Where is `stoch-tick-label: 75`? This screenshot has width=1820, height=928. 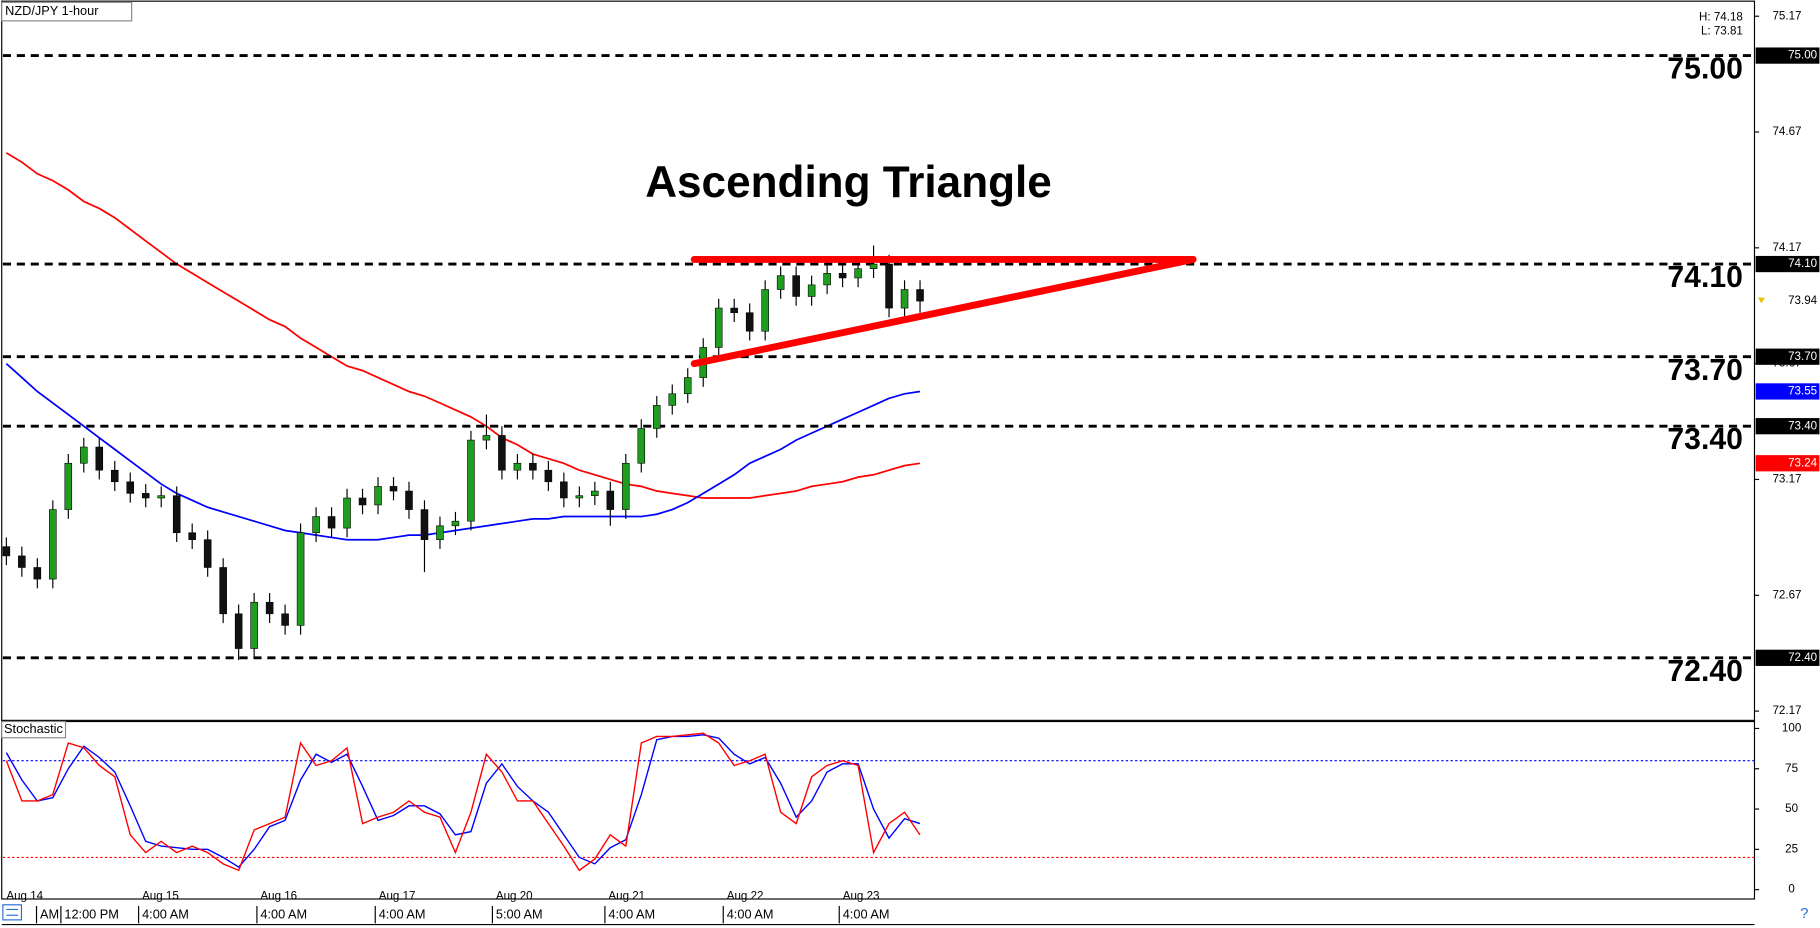 stoch-tick-label: 75 is located at coordinates (1791, 768).